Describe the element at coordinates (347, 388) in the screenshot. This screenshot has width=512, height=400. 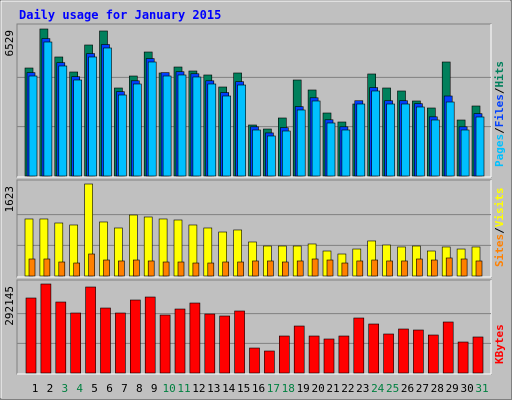
I see `x-tick-label: 22` at that location.